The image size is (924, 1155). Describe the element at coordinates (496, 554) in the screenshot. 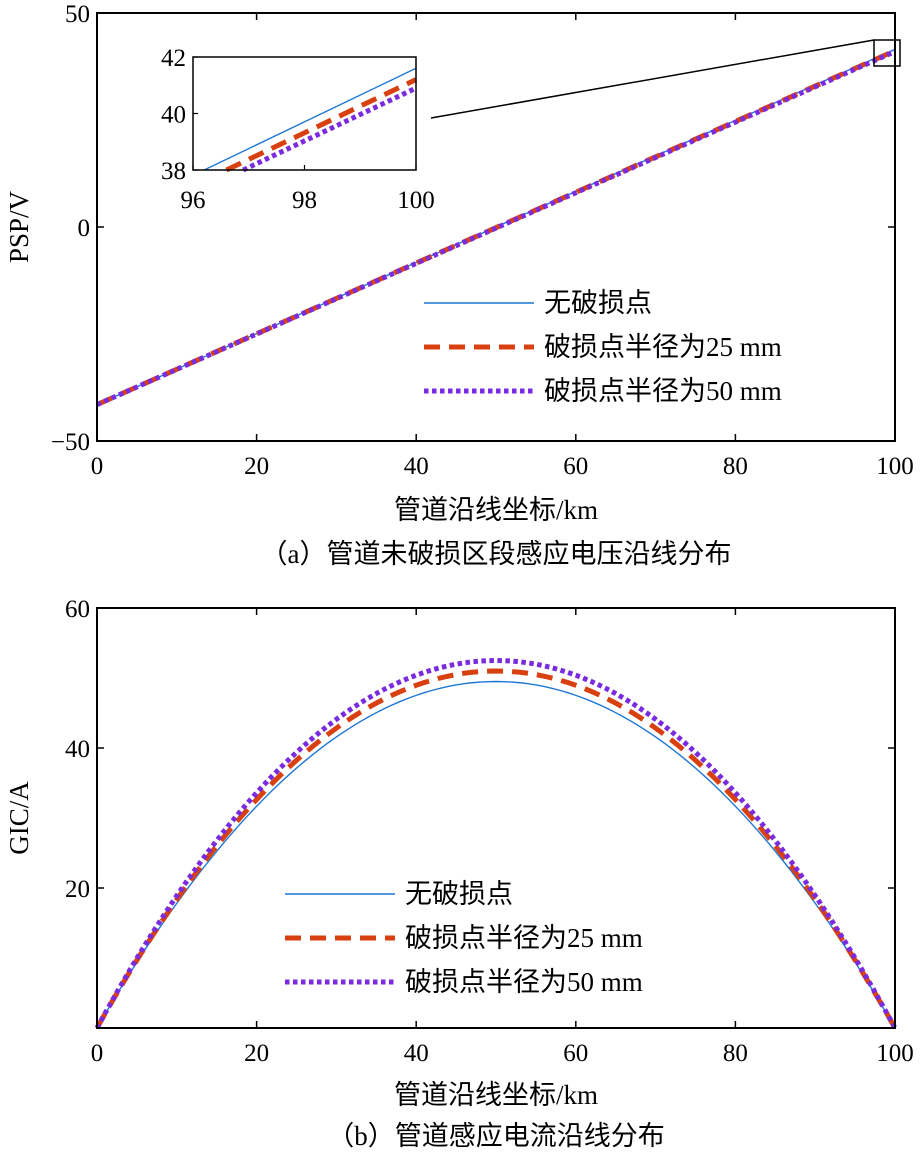

I see `chart-a-caption: （a）管道未破损区段感应电压沿线分布` at that location.